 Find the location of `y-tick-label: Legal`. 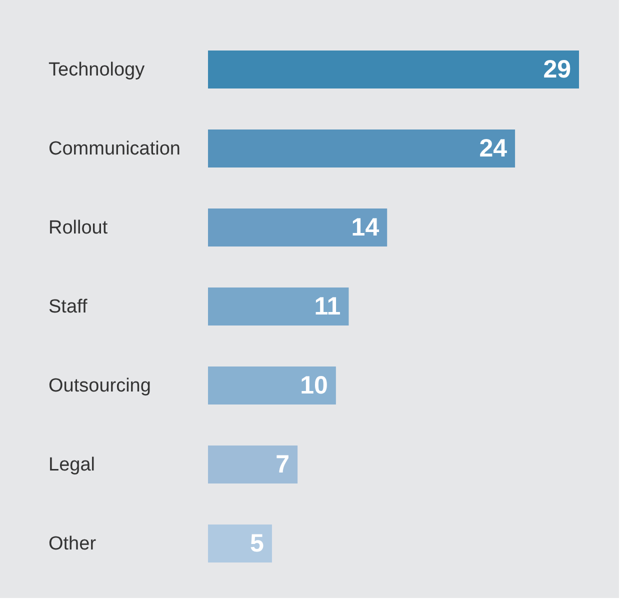

y-tick-label: Legal is located at coordinates (71, 465).